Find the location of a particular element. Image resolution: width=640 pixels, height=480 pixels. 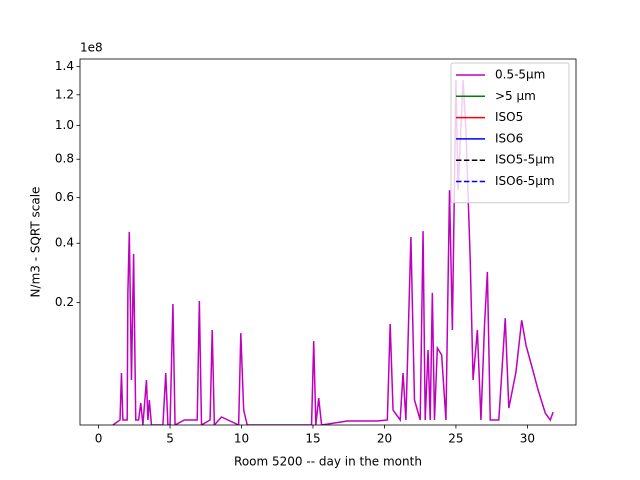

x-tick-label: 5 is located at coordinates (170, 439).